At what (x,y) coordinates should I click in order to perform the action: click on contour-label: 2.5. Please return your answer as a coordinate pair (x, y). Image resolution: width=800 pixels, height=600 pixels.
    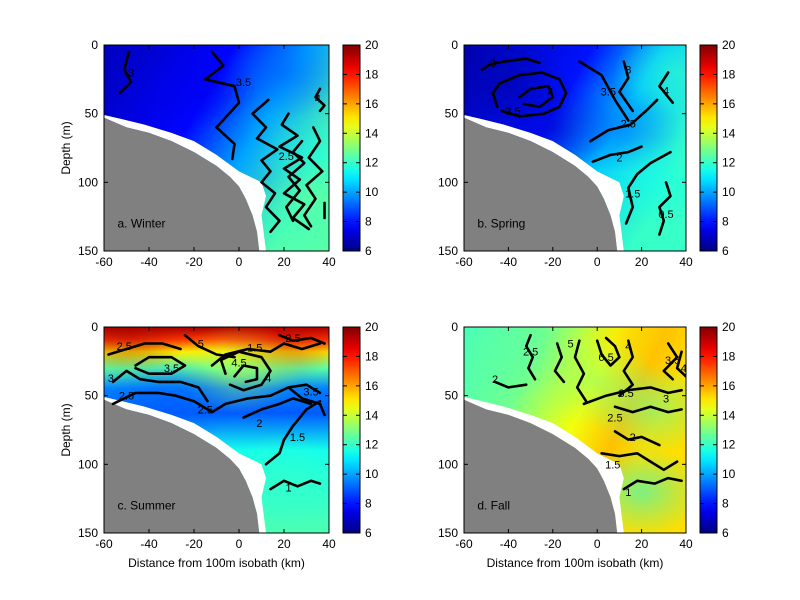
    Looking at the image, I should click on (614, 419).